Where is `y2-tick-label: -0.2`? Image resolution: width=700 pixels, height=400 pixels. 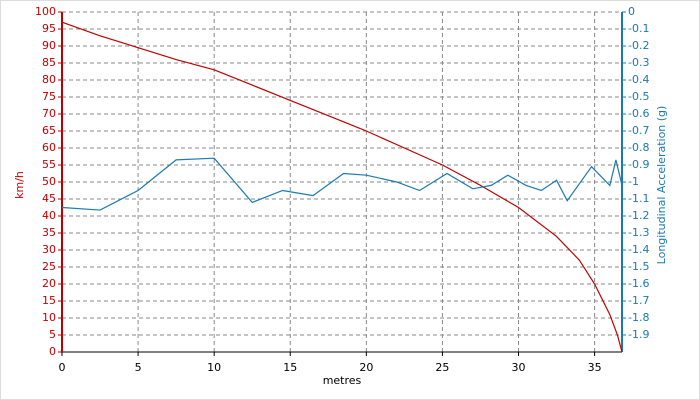 y2-tick-label: -0.2 is located at coordinates (638, 45).